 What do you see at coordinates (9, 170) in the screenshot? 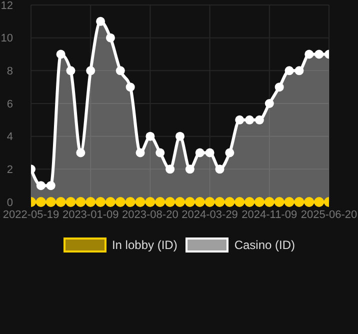
I see `y-tick-label: 2` at bounding box center [9, 170].